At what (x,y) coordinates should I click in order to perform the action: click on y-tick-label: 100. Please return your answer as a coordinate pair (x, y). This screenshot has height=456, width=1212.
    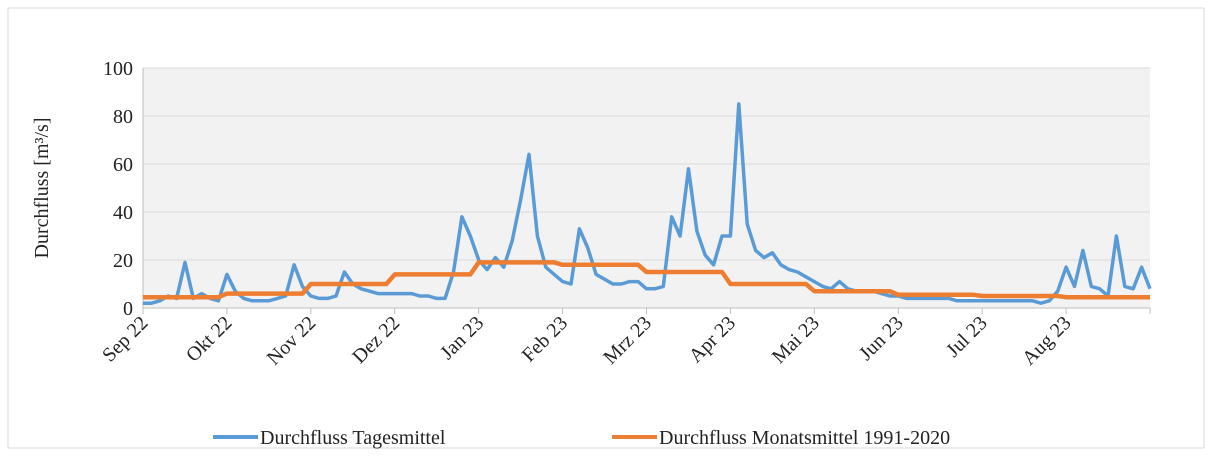
    Looking at the image, I should click on (118, 69).